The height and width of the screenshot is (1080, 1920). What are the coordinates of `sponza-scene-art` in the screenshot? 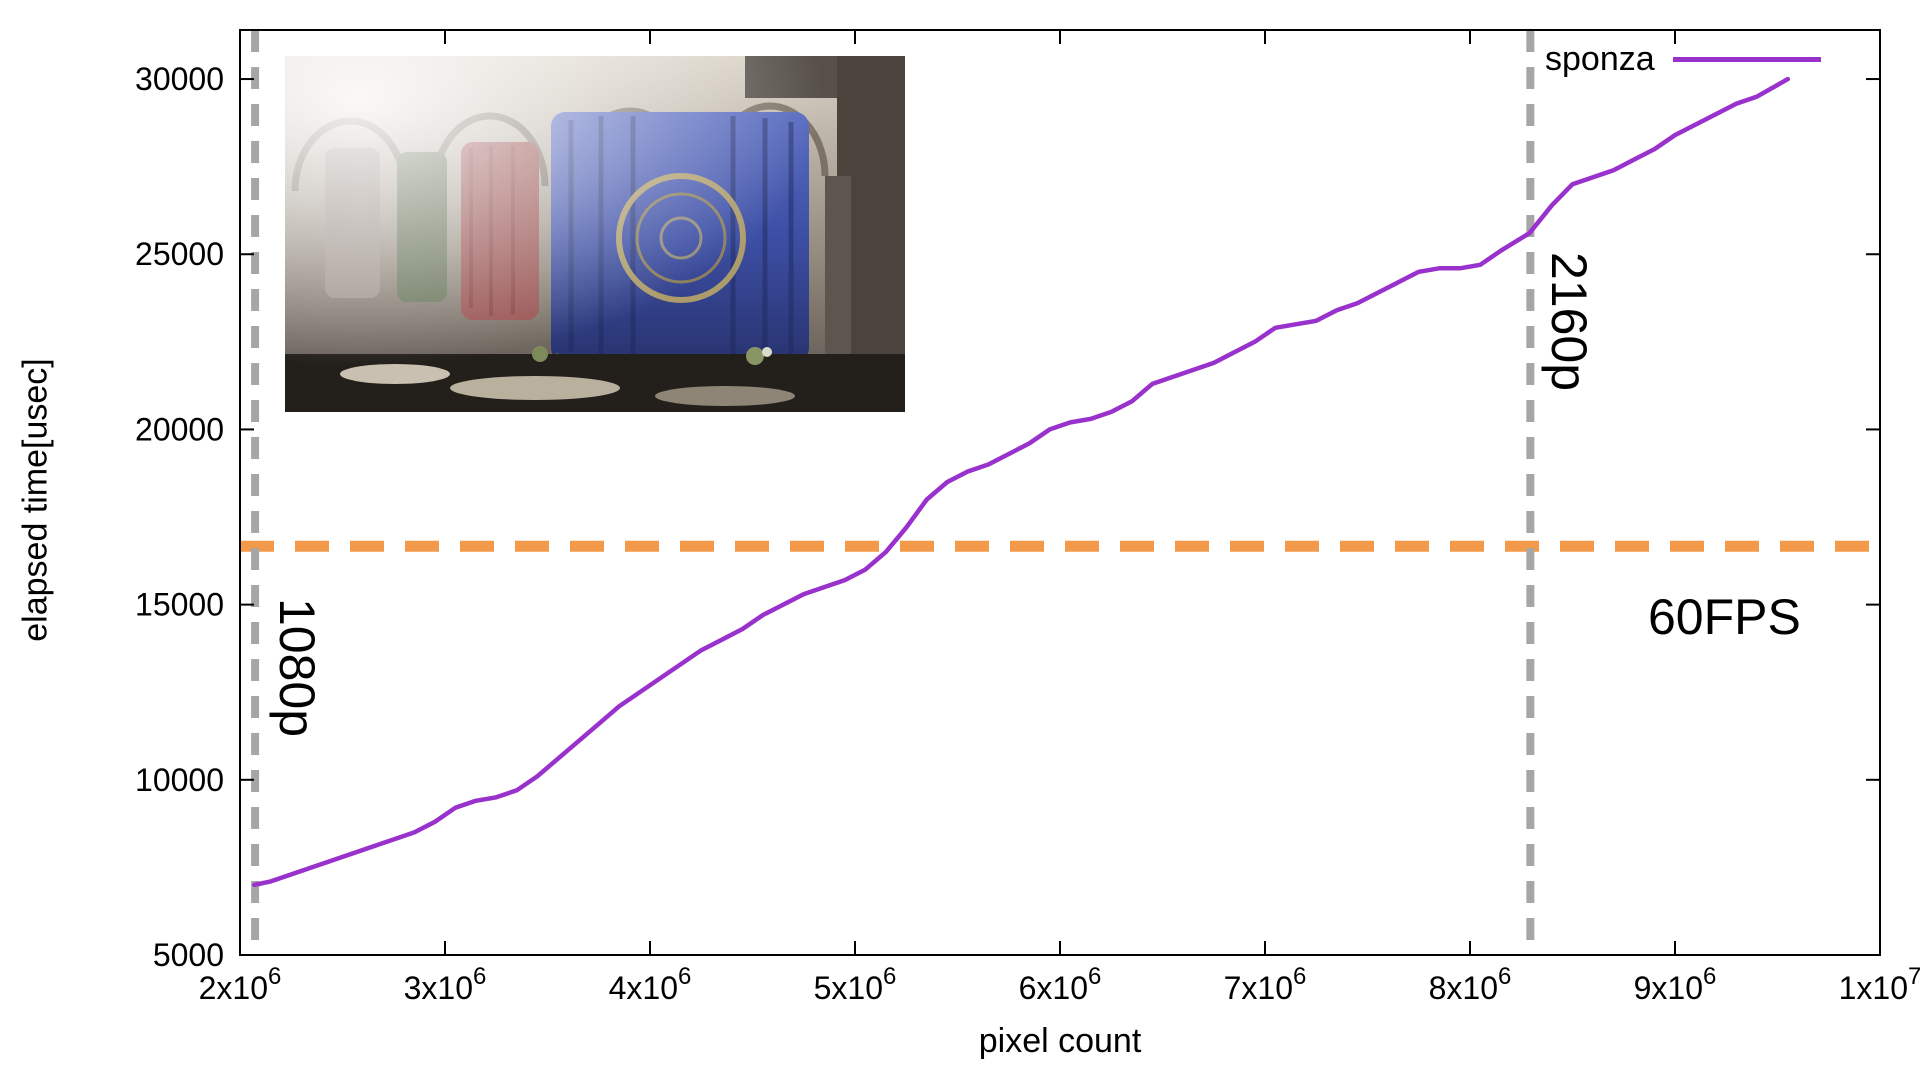 It's located at (595, 234).